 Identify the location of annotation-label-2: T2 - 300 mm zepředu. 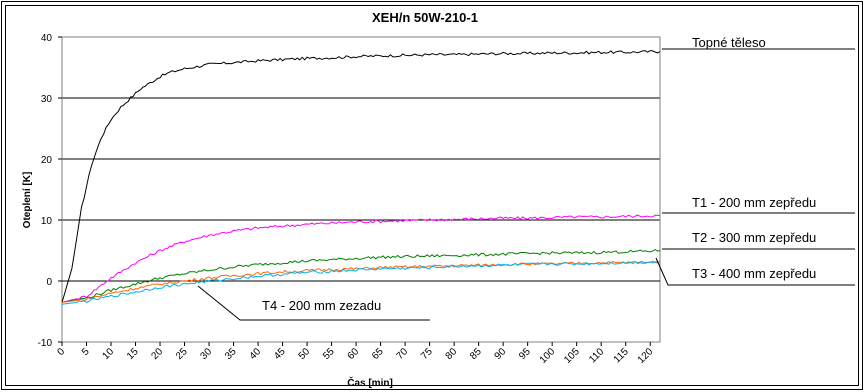
(754, 237).